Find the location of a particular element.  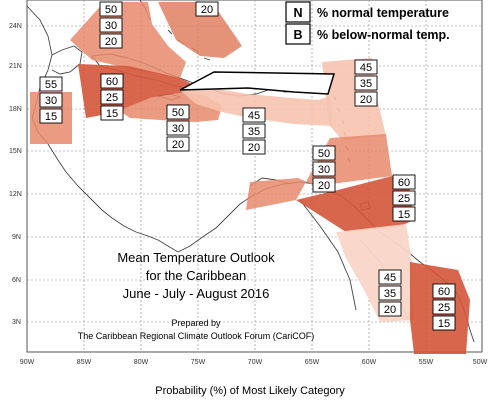

lon-label: 85W is located at coordinates (84, 362).